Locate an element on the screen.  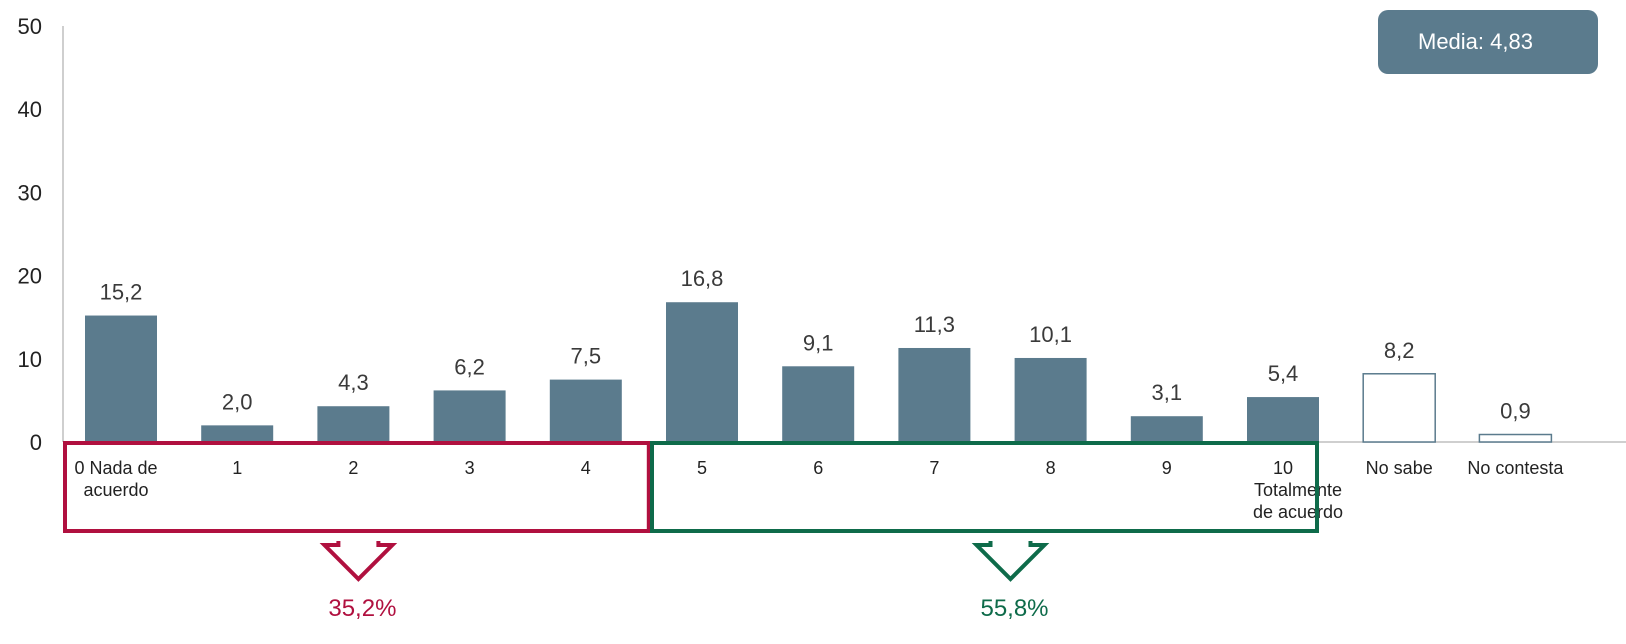
category-label-line: 8 is located at coordinates (1051, 468).